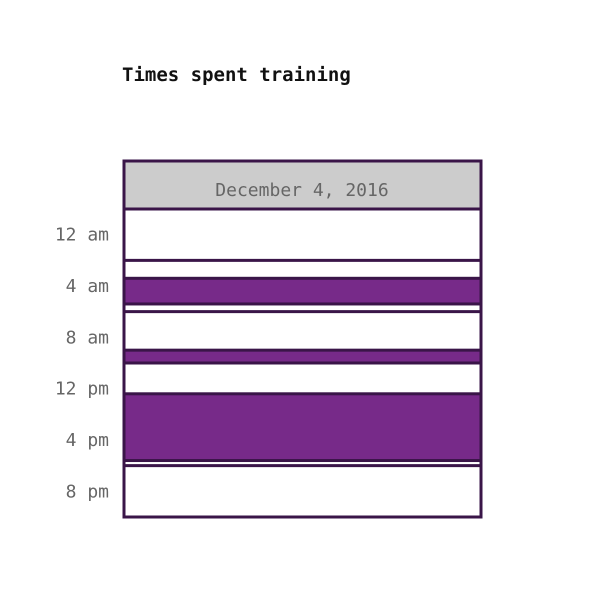 The width and height of the screenshot is (601, 600). I want to click on chart-title: Times spent training, so click(236, 75).